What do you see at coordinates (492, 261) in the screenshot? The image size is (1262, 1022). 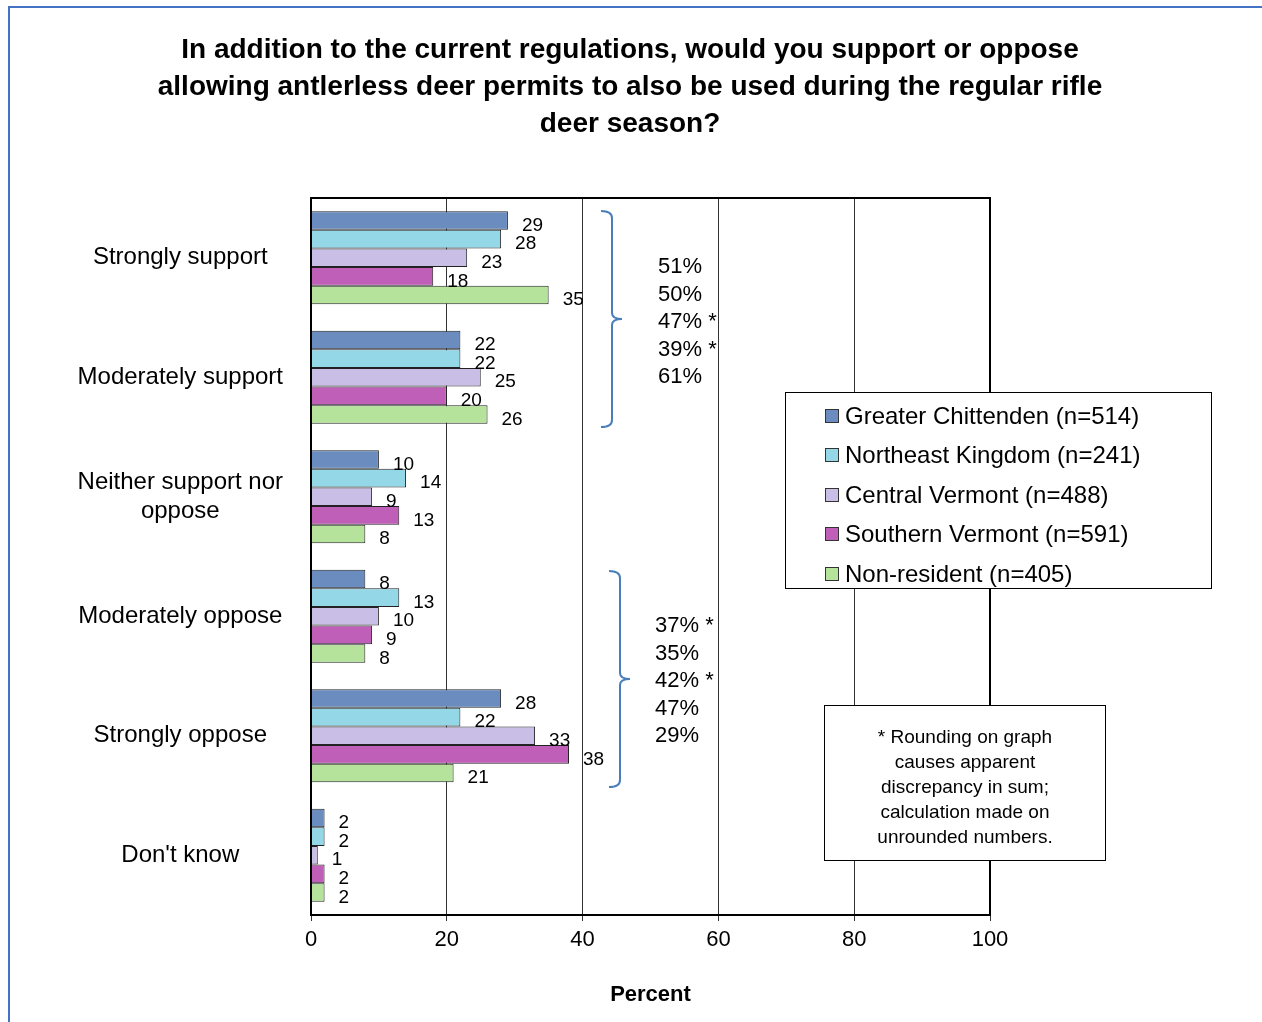 I see `data-label: 23` at bounding box center [492, 261].